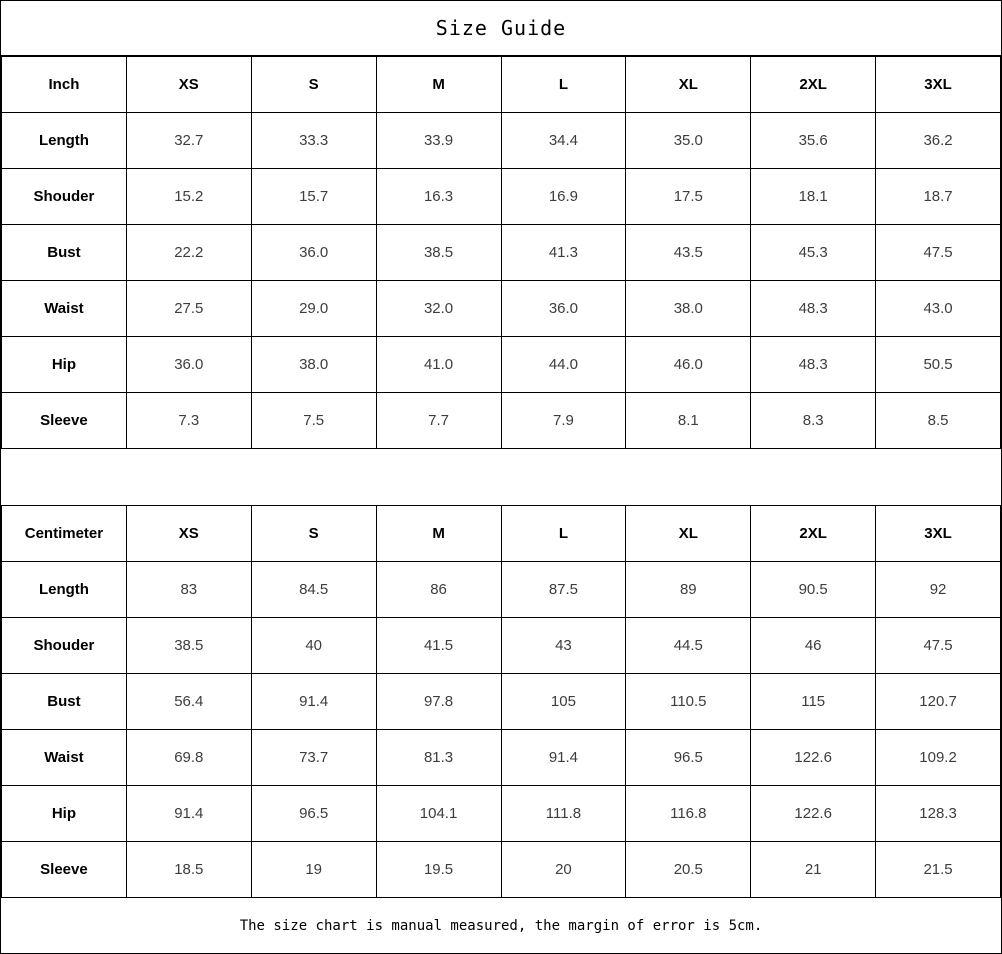  Describe the element at coordinates (813, 589) in the screenshot. I see `value-cell: 90.5` at that location.